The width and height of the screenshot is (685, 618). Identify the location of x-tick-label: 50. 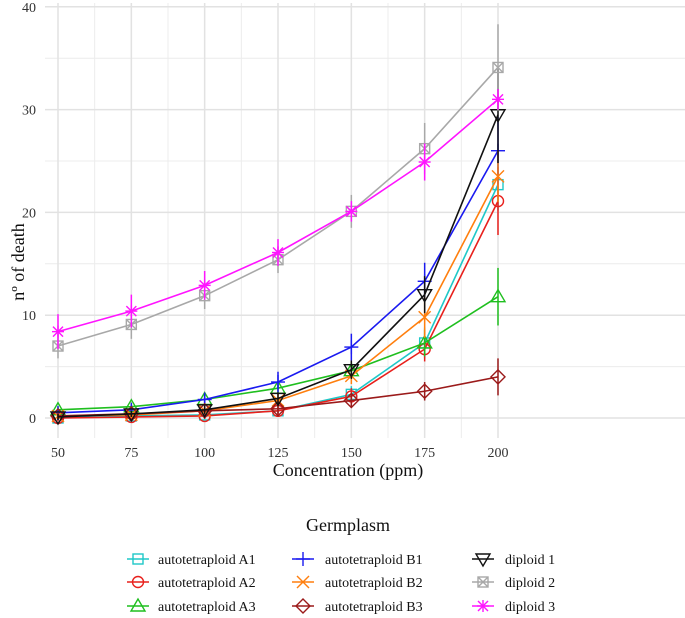
(58, 453).